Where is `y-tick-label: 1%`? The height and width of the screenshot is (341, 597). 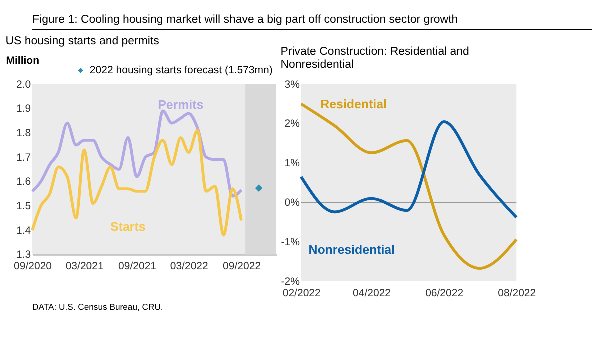 y-tick-label: 1% is located at coordinates (292, 164).